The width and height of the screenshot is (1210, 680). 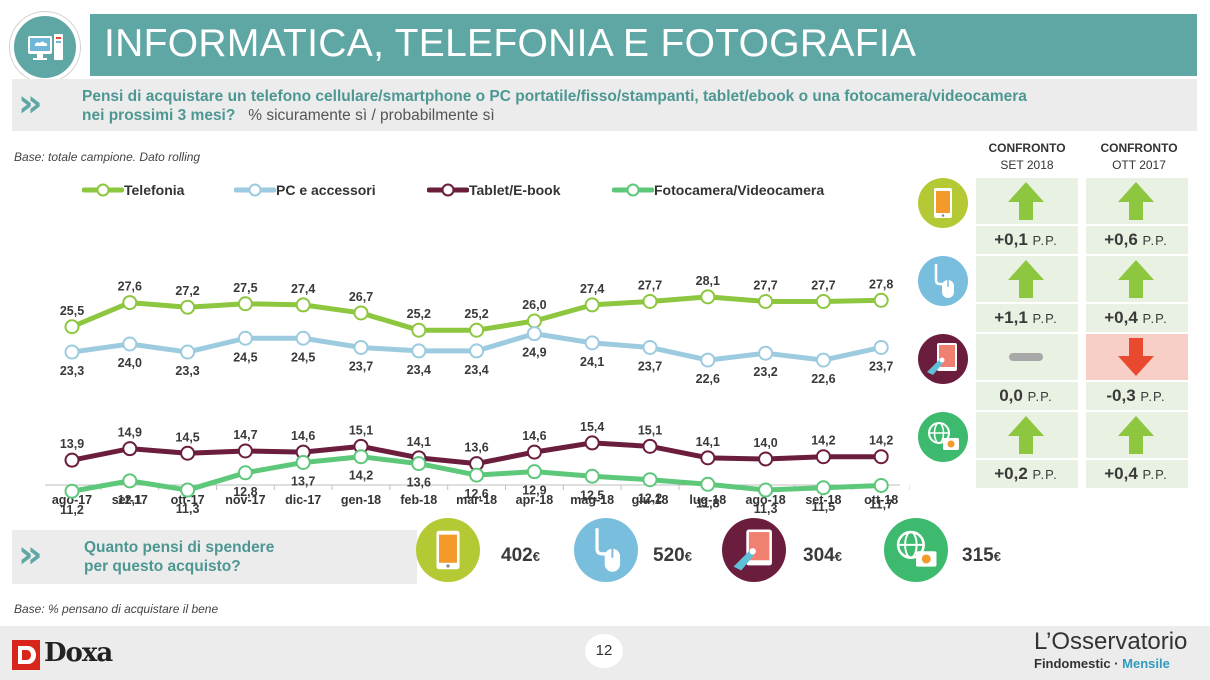 I want to click on question-sub: % sicuramente sì / probabilmente sì, so click(x=371, y=115).